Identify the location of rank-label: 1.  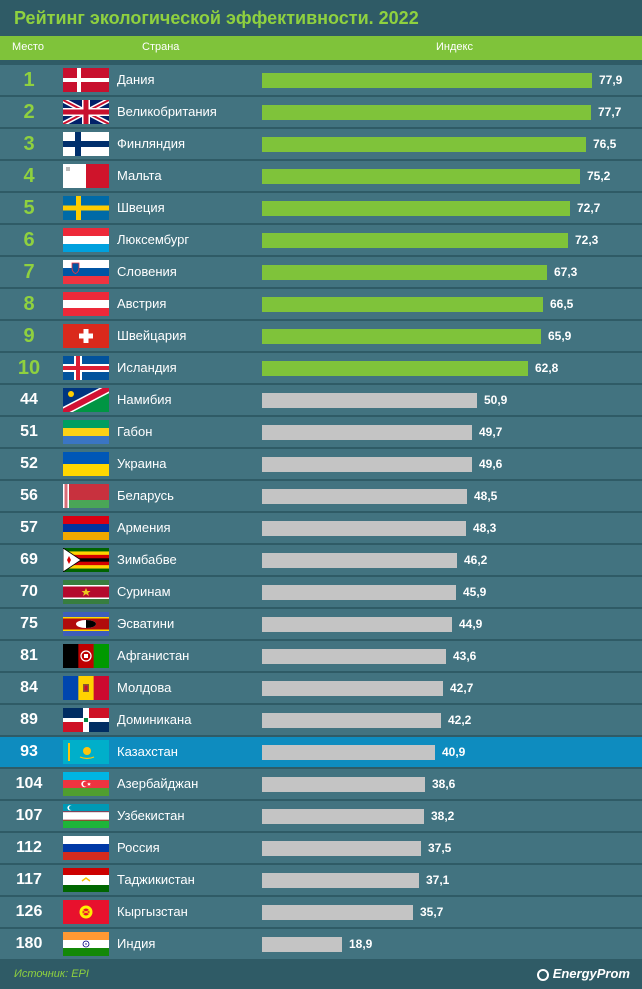
(29, 80).